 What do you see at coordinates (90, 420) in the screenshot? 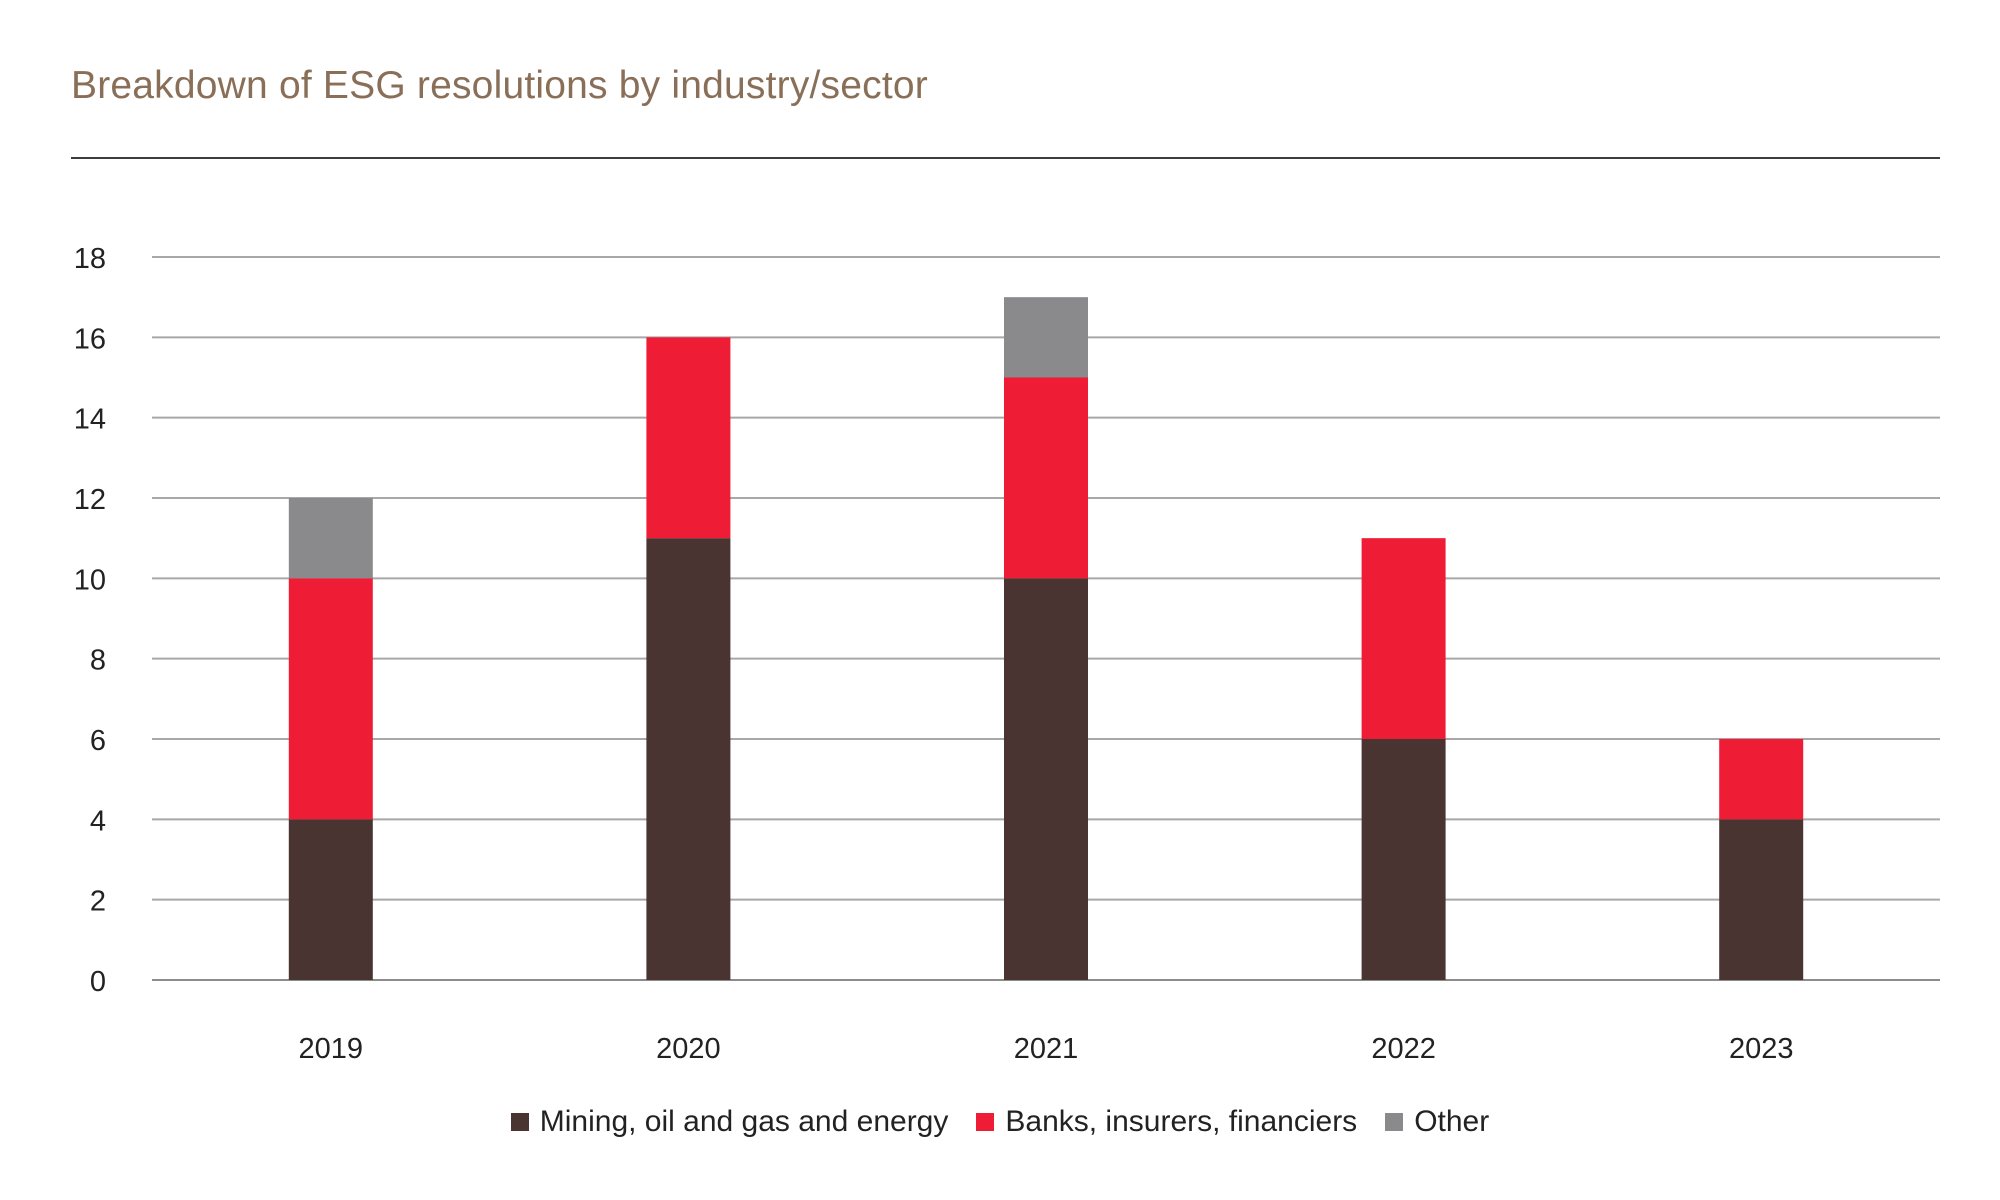
I see `y-tick-label: 14` at bounding box center [90, 420].